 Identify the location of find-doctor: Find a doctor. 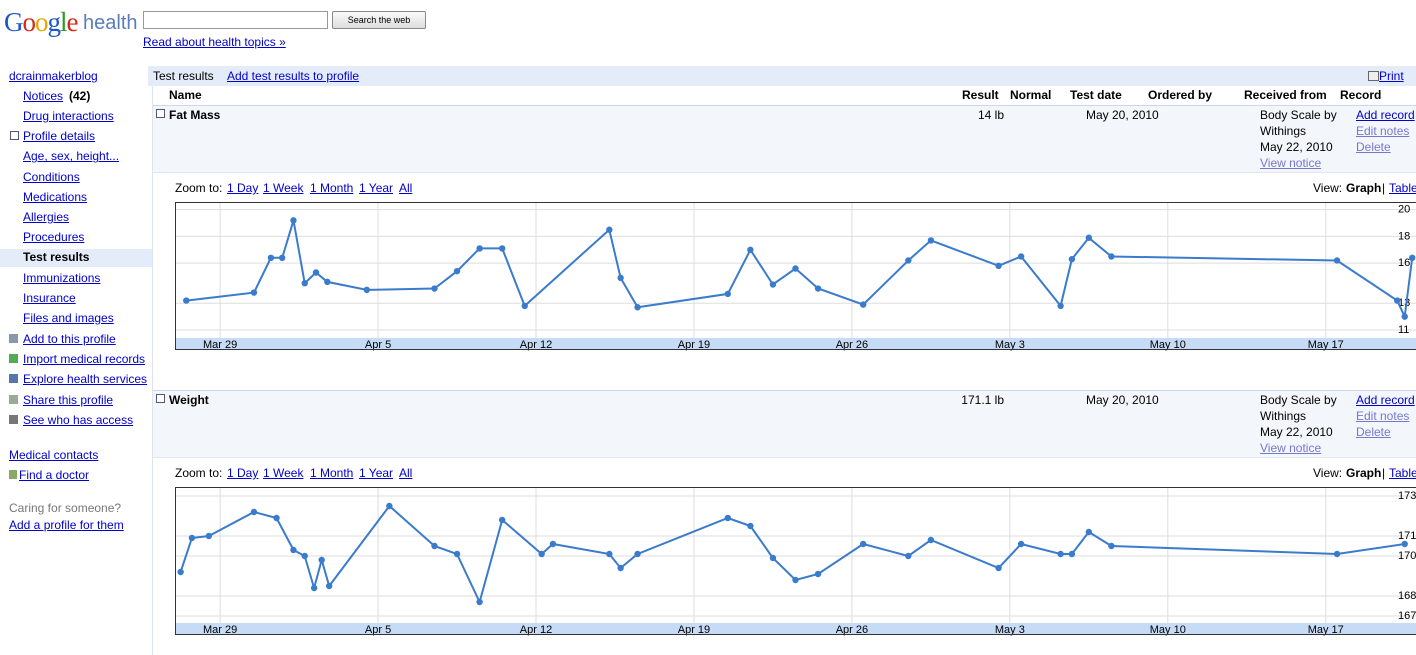
(54, 475).